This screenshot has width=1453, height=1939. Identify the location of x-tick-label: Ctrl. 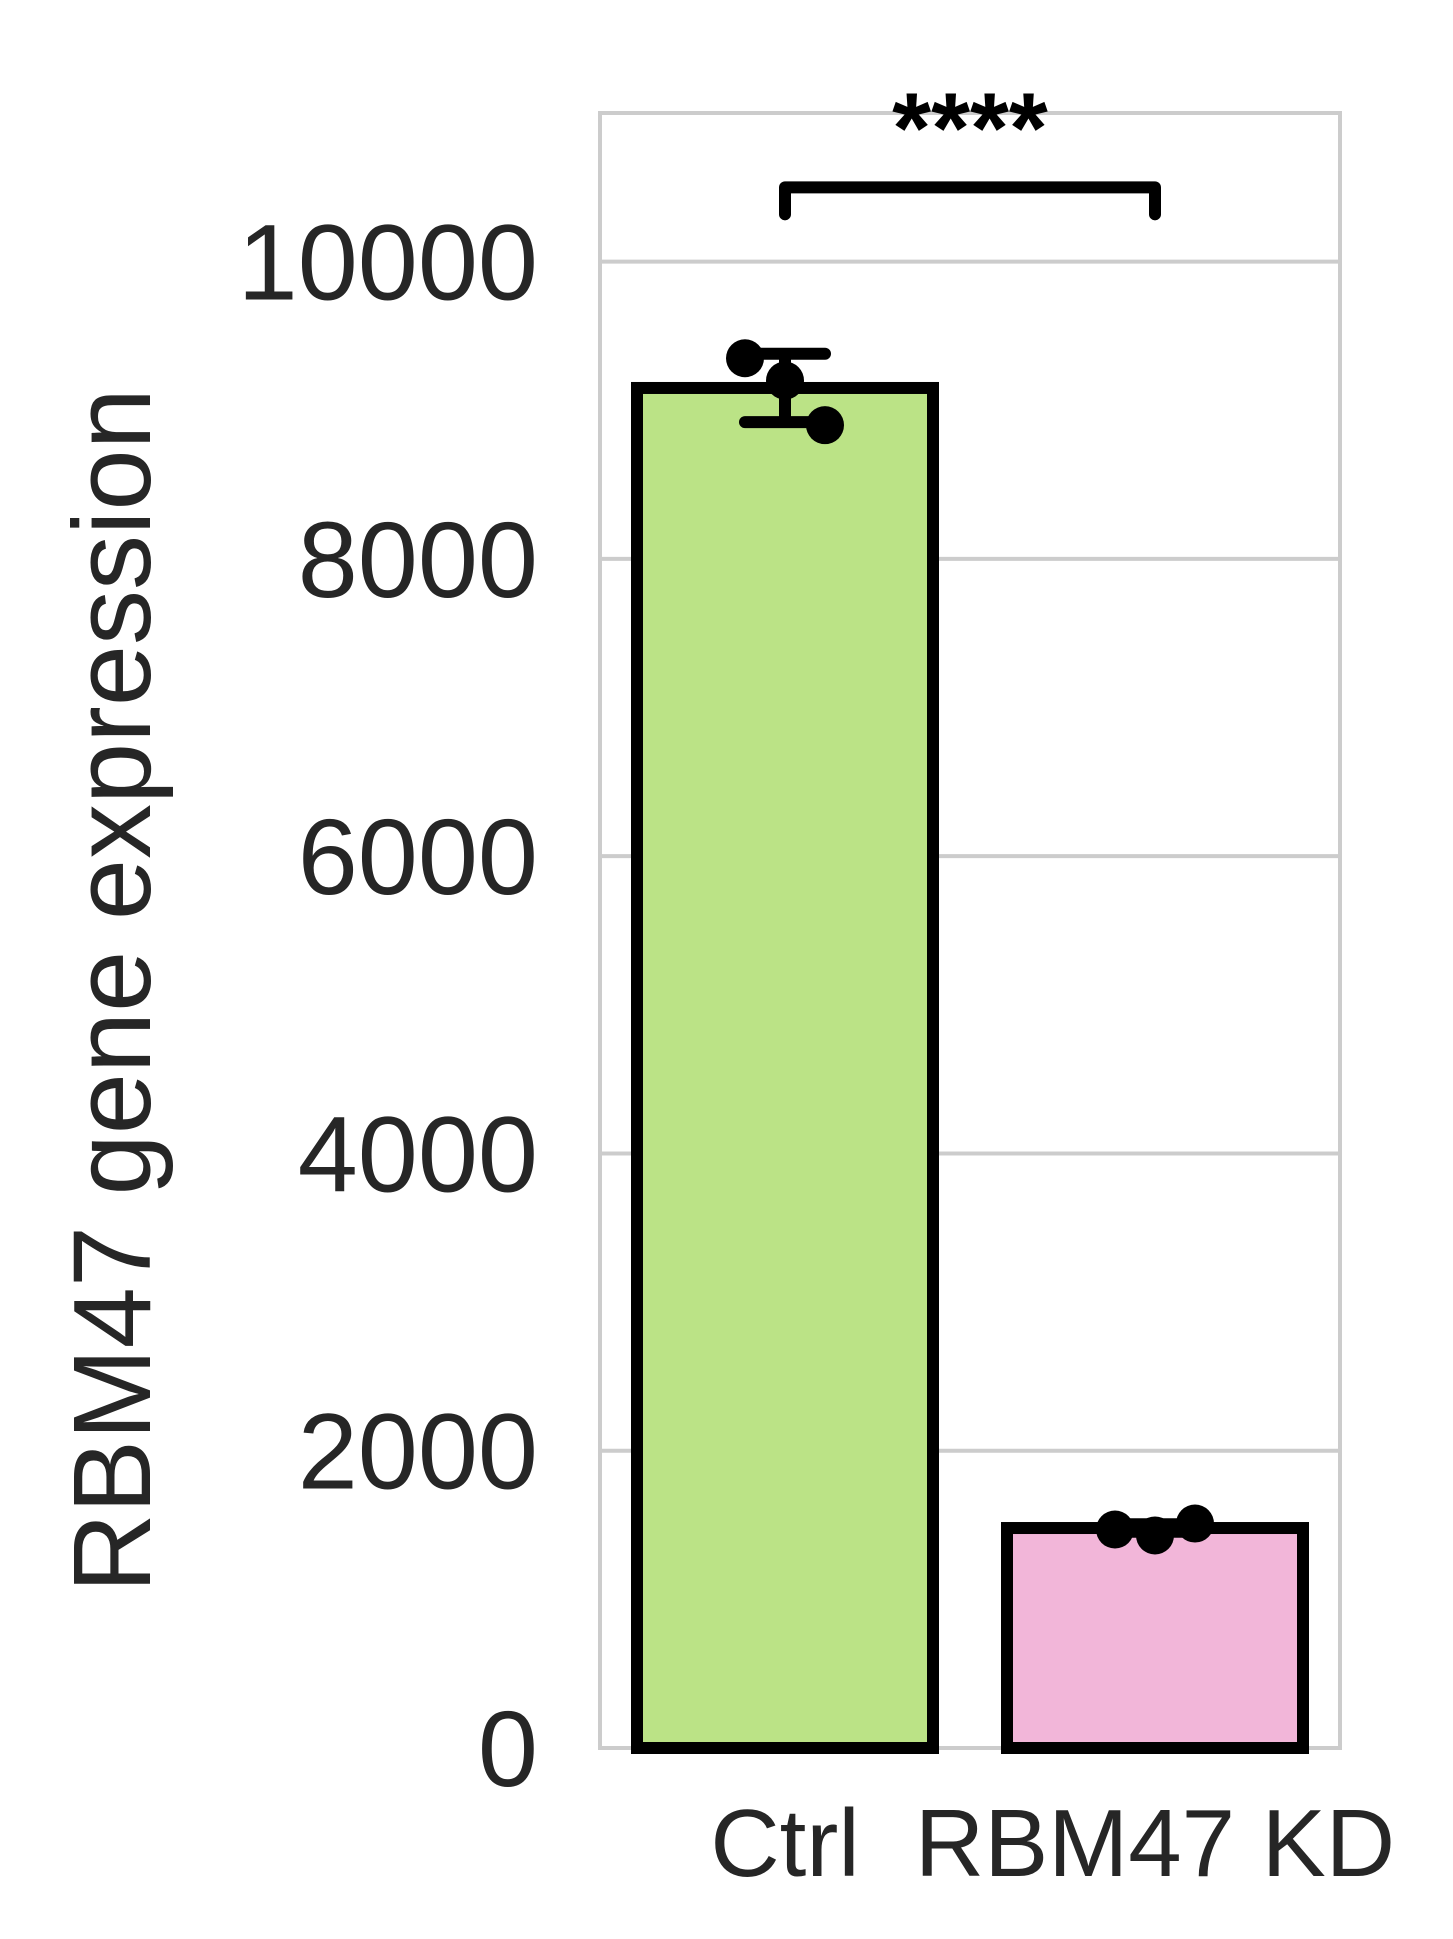
(784, 1843).